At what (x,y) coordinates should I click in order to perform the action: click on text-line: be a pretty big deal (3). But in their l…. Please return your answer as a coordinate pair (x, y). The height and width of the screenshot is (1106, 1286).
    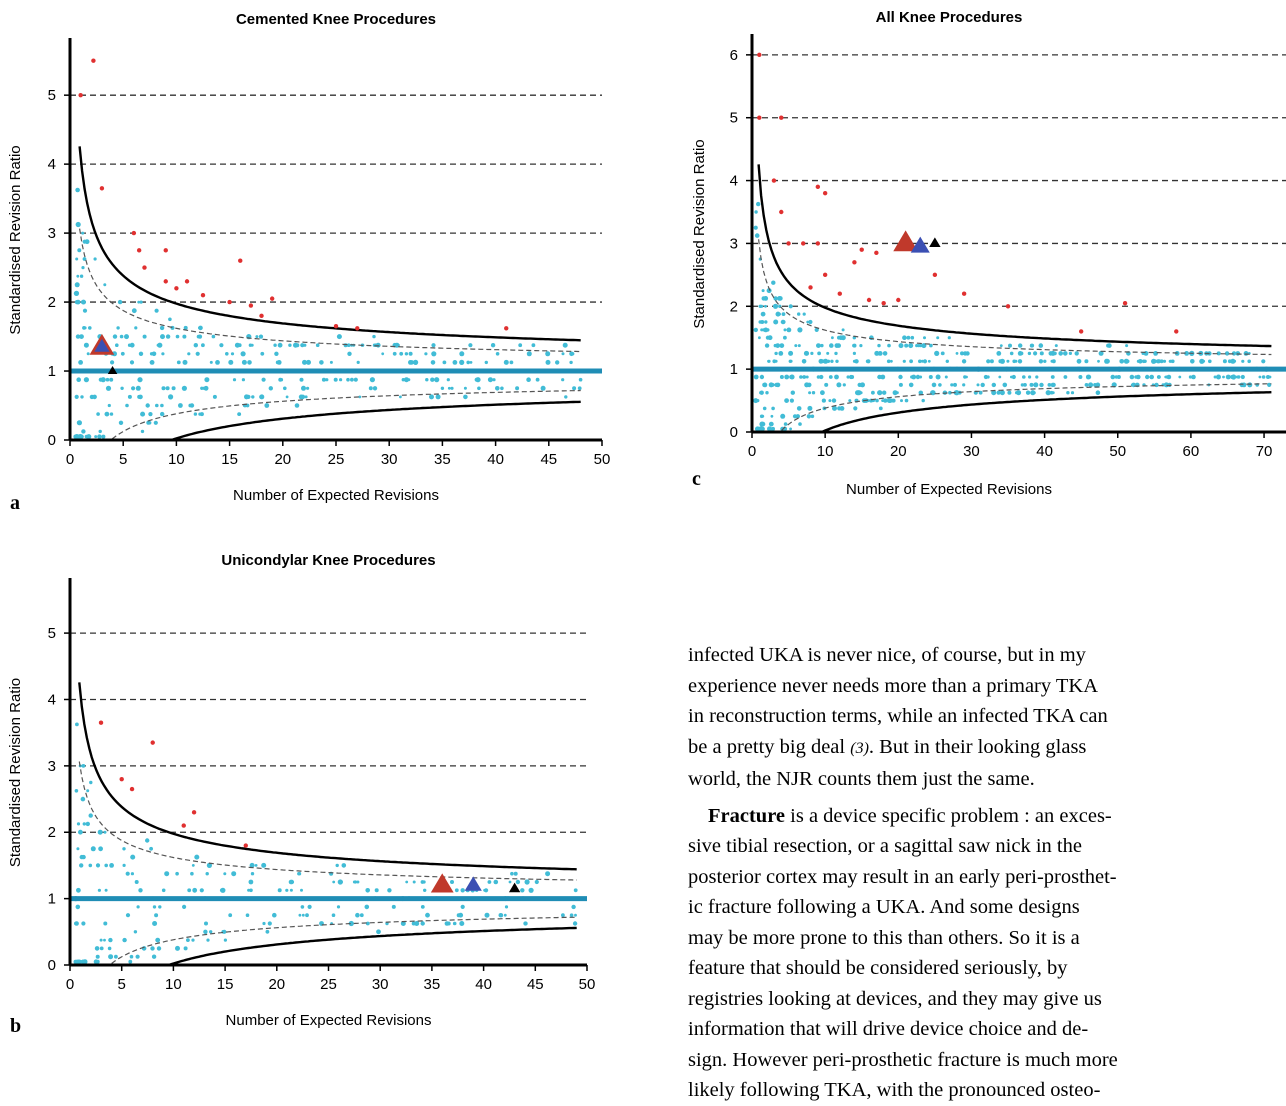
    Looking at the image, I should click on (987, 748).